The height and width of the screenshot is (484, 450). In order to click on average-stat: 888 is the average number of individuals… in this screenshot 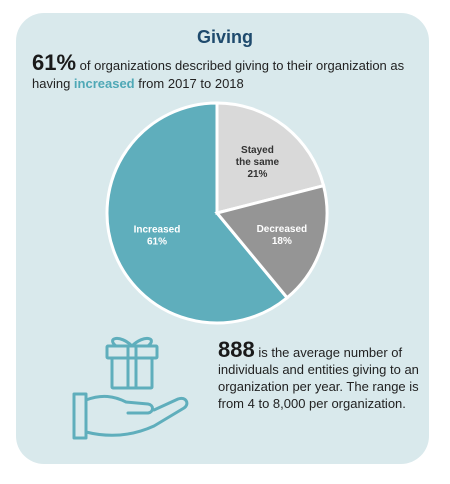, I will do `click(320, 375)`.